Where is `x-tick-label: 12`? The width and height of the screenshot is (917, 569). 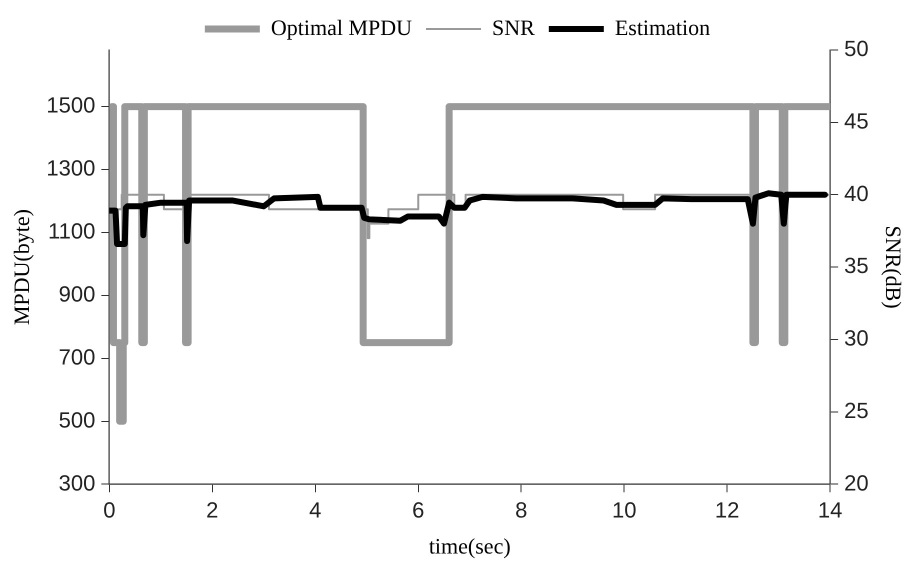 x-tick-label: 12 is located at coordinates (727, 509).